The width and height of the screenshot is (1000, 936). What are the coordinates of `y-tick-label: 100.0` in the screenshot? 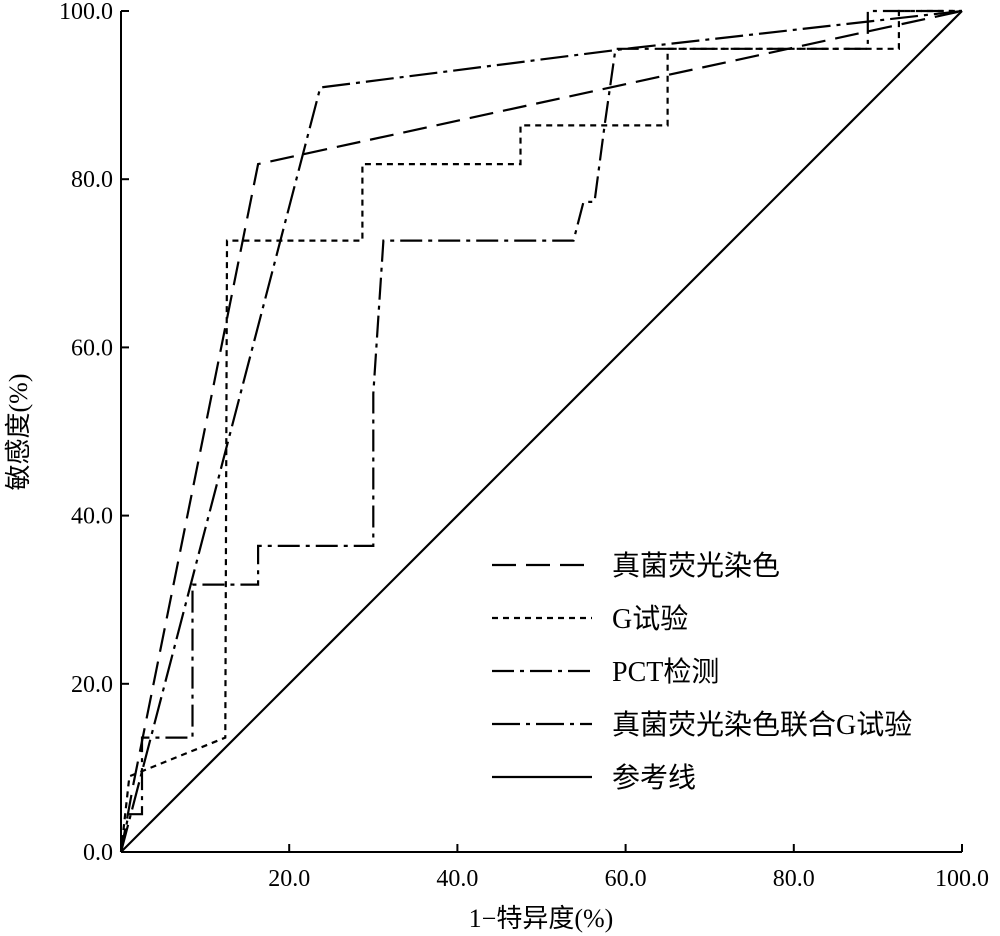 It's located at (86, 12).